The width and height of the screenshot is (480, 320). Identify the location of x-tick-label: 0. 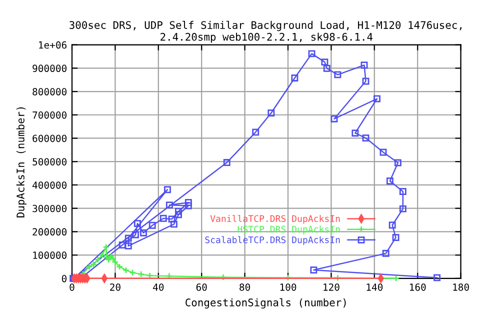
(72, 287).